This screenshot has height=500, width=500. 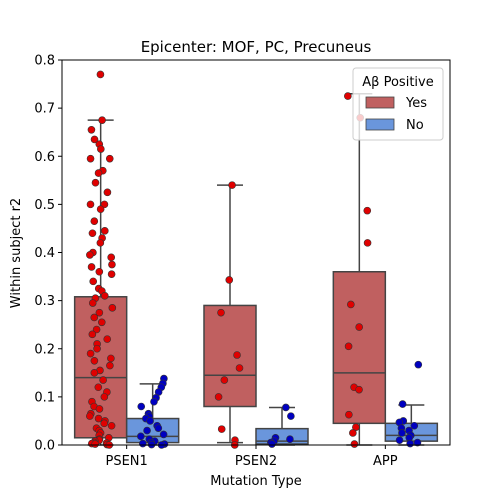 What do you see at coordinates (255, 481) in the screenshot?
I see `x-axis-label: Mutation Type` at bounding box center [255, 481].